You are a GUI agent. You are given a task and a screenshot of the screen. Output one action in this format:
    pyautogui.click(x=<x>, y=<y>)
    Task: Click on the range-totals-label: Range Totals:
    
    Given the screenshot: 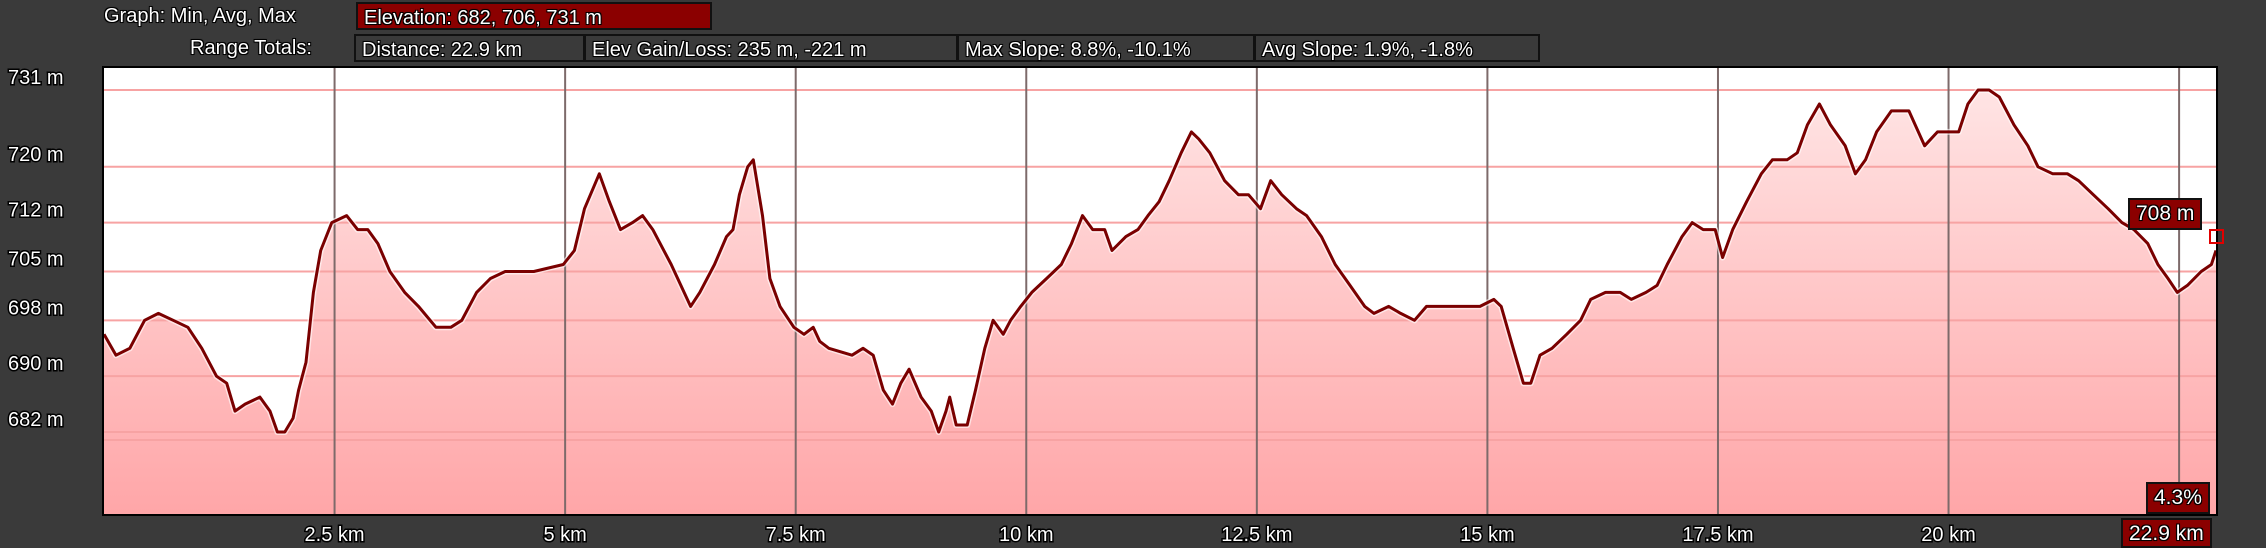 What is the action you would take?
    pyautogui.click(x=251, y=48)
    